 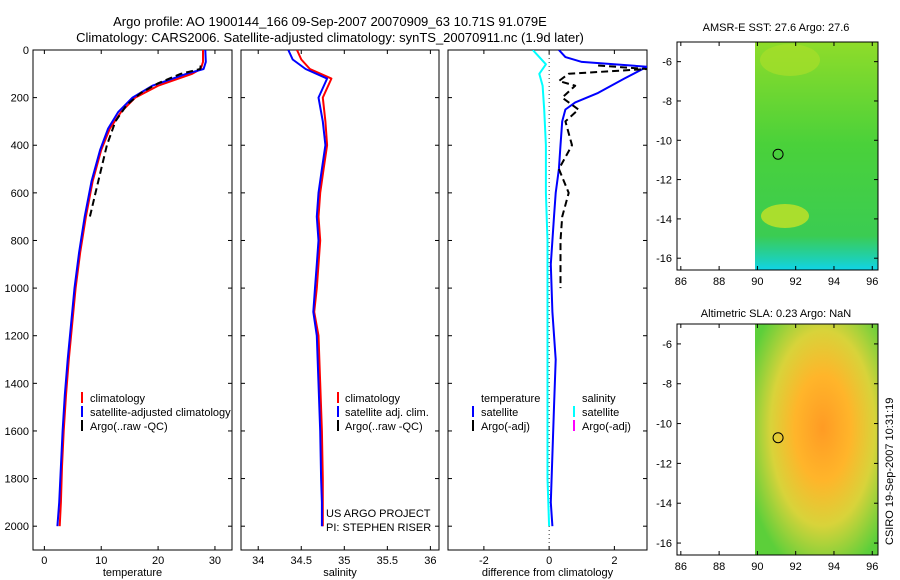 What do you see at coordinates (614, 561) in the screenshot?
I see `x-tick-label: 2` at bounding box center [614, 561].